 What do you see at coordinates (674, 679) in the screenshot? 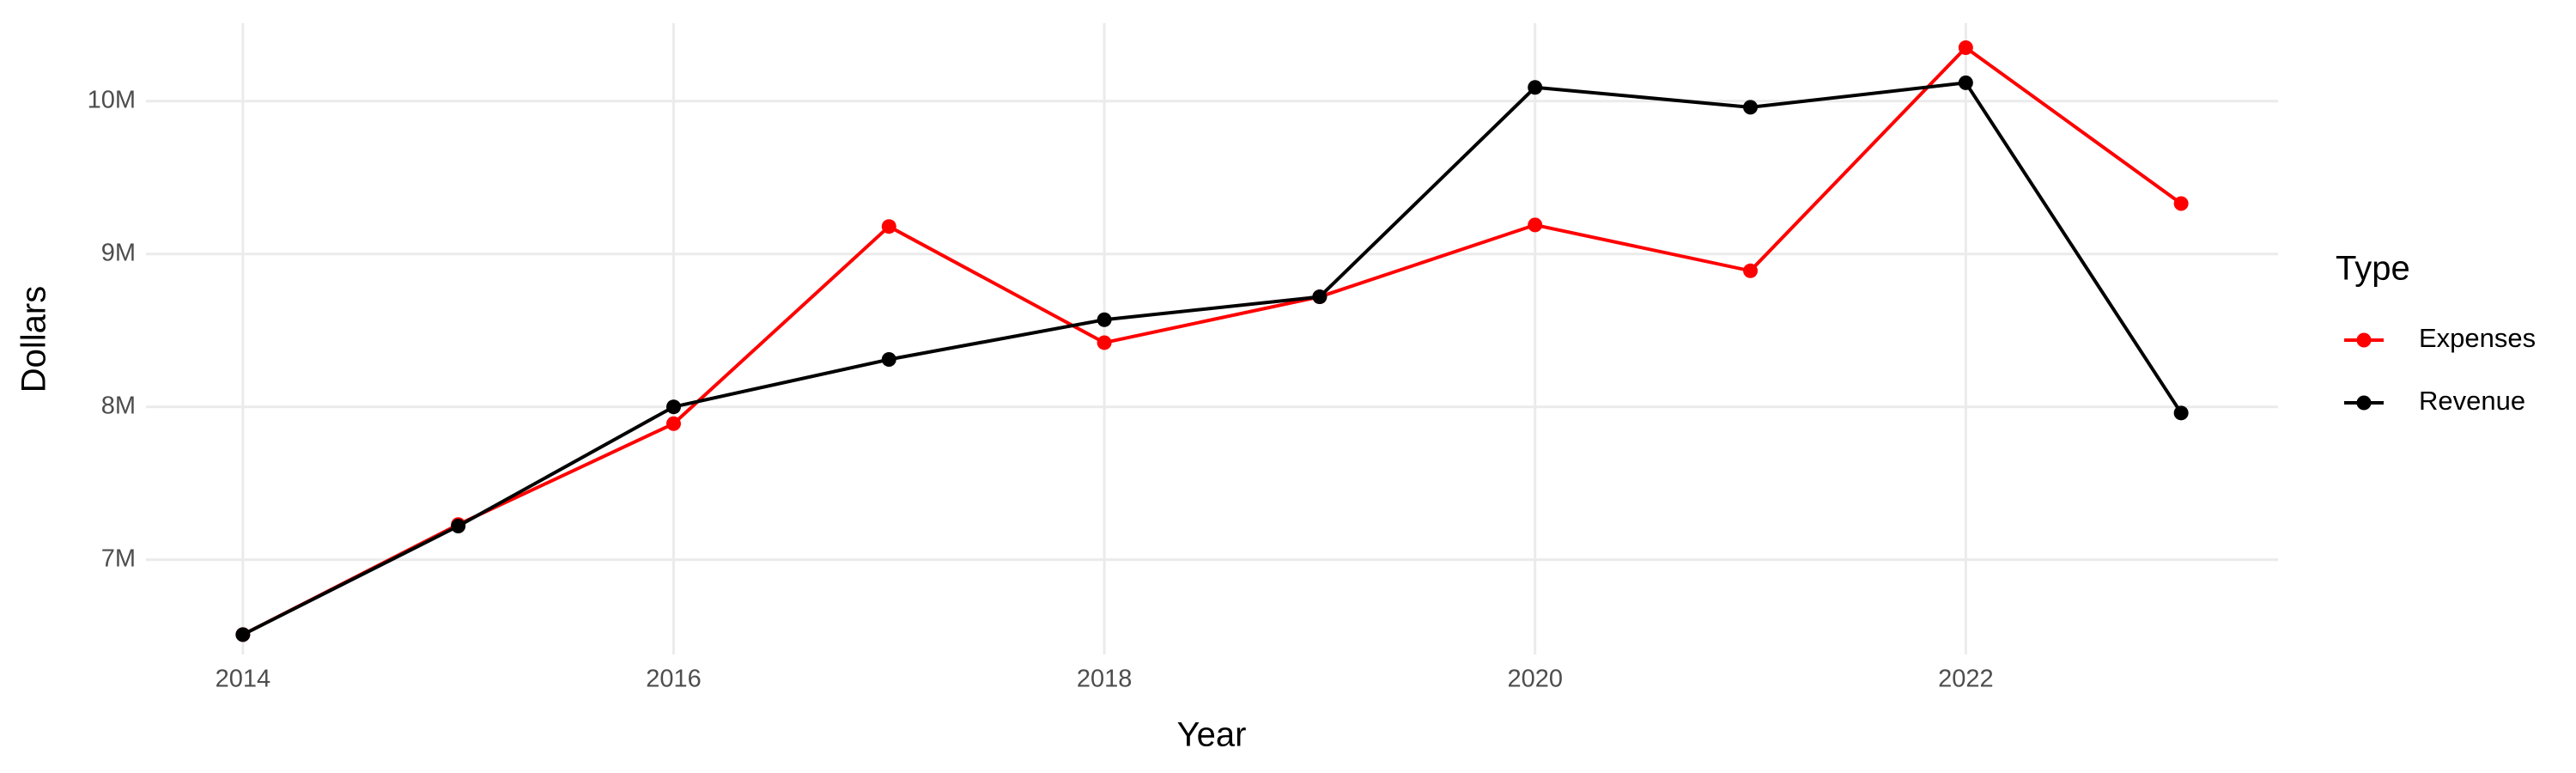
I see `x-tick-label: 2016` at bounding box center [674, 679].